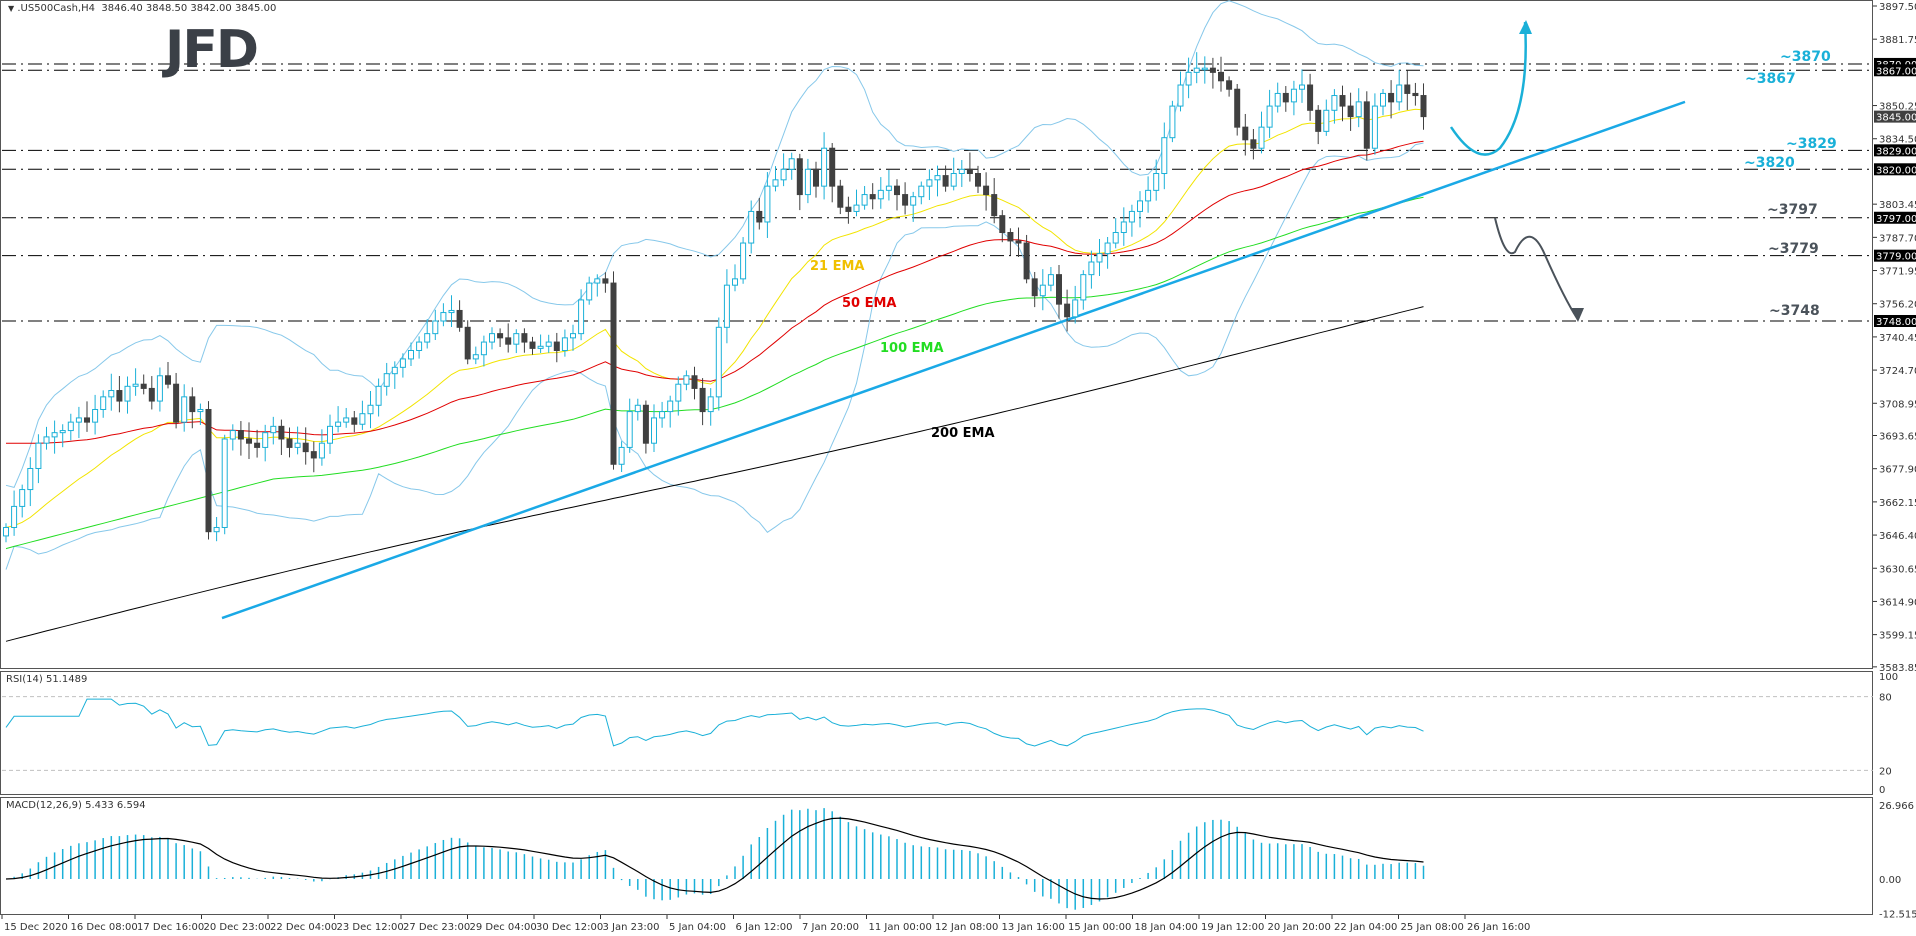 Image resolution: width=1916 pixels, height=936 pixels. Describe the element at coordinates (1897, 272) in the screenshot. I see `axis-tick-label: 3771.95` at that location.